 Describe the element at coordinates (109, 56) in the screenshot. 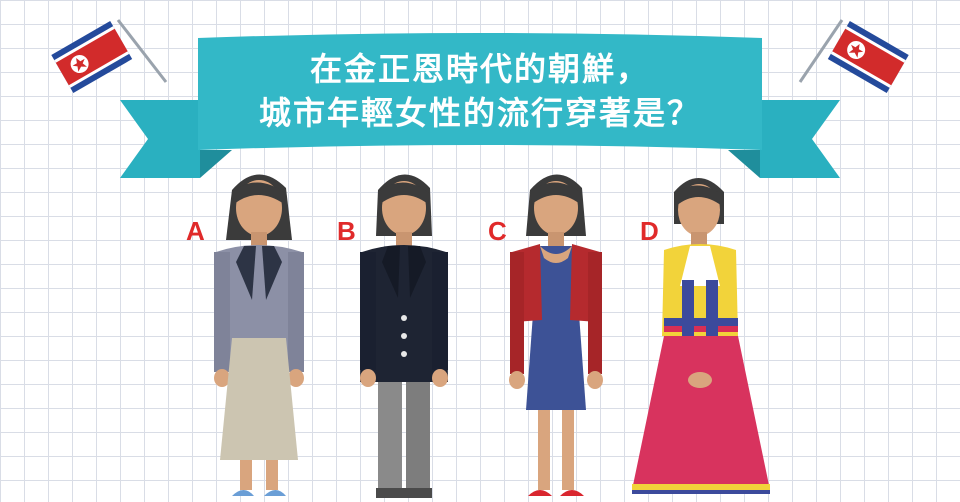

I see `north-korea-flag-left-icon` at that location.